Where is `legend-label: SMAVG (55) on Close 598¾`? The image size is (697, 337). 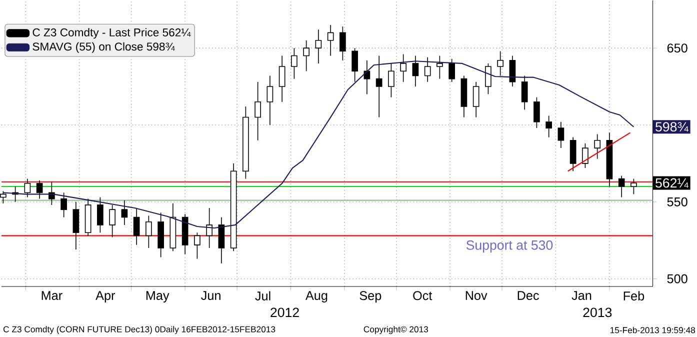 legend-label: SMAVG (55) on Close 598¾ is located at coordinates (103, 47).